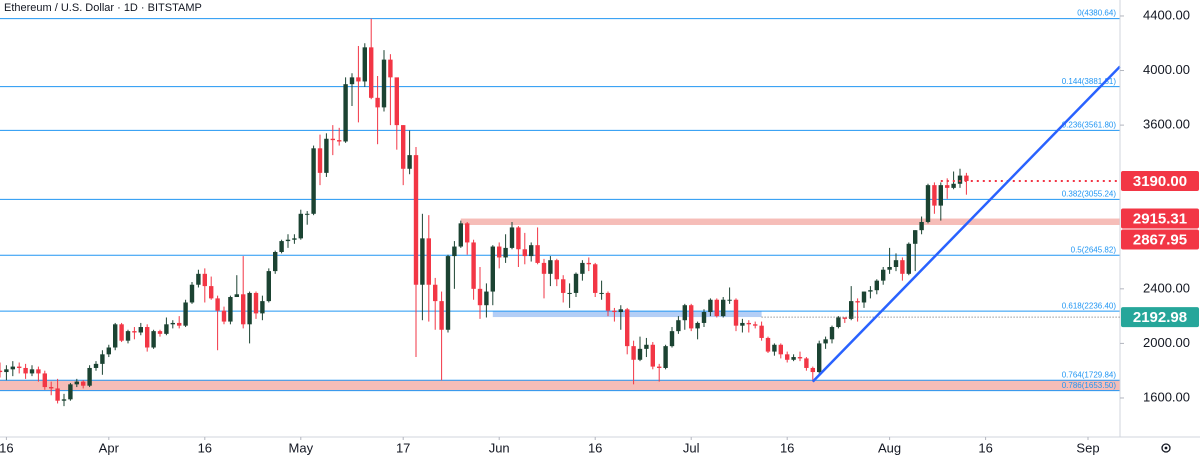  I want to click on level-label: 0.144(3881.81), so click(1089, 81).